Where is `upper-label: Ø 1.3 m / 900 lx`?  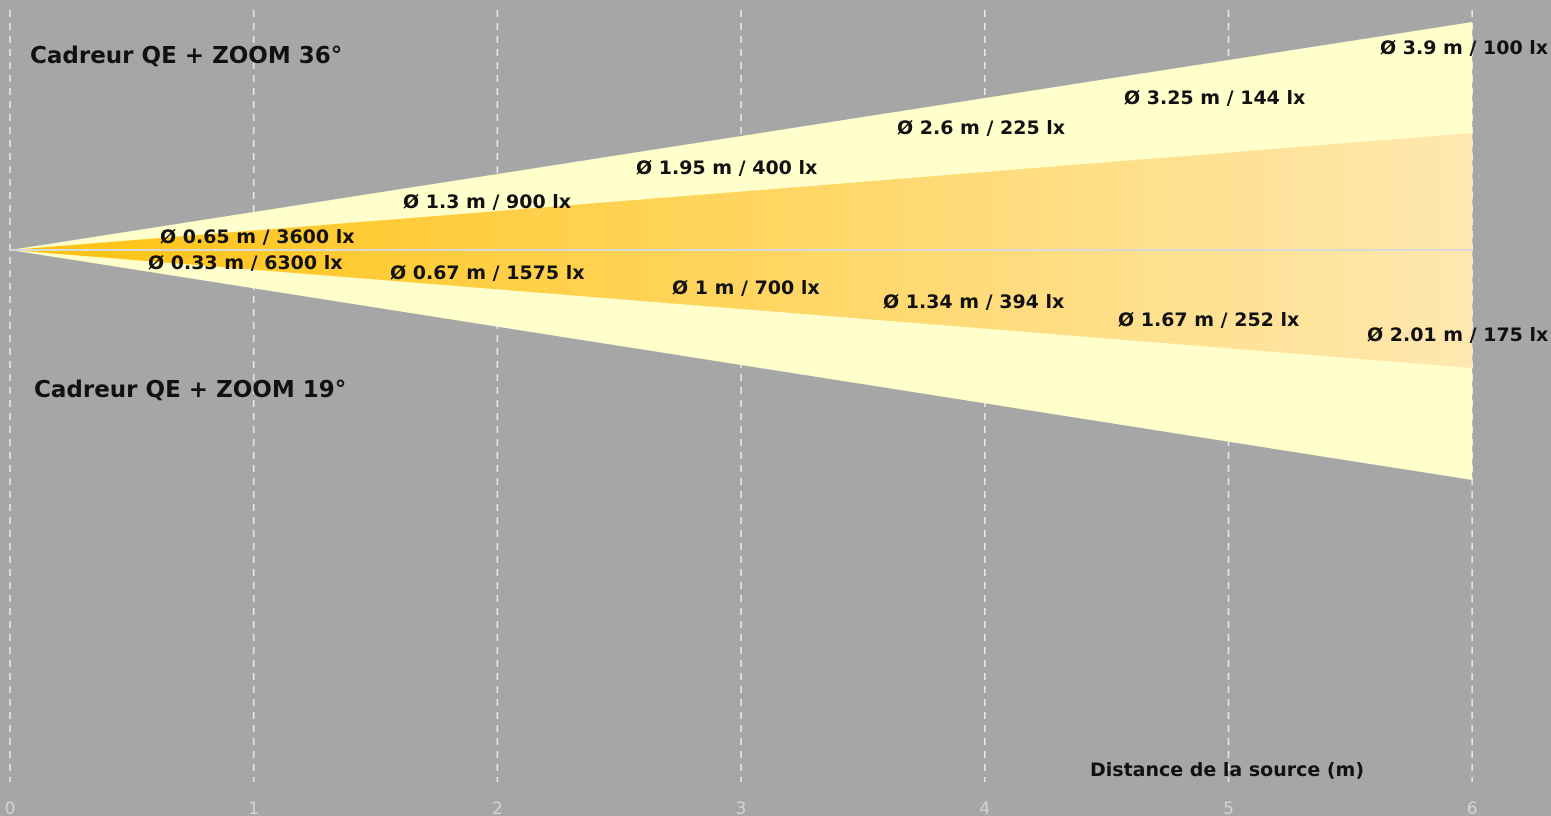
upper-label: Ø 1.3 m / 900 lx is located at coordinates (487, 202).